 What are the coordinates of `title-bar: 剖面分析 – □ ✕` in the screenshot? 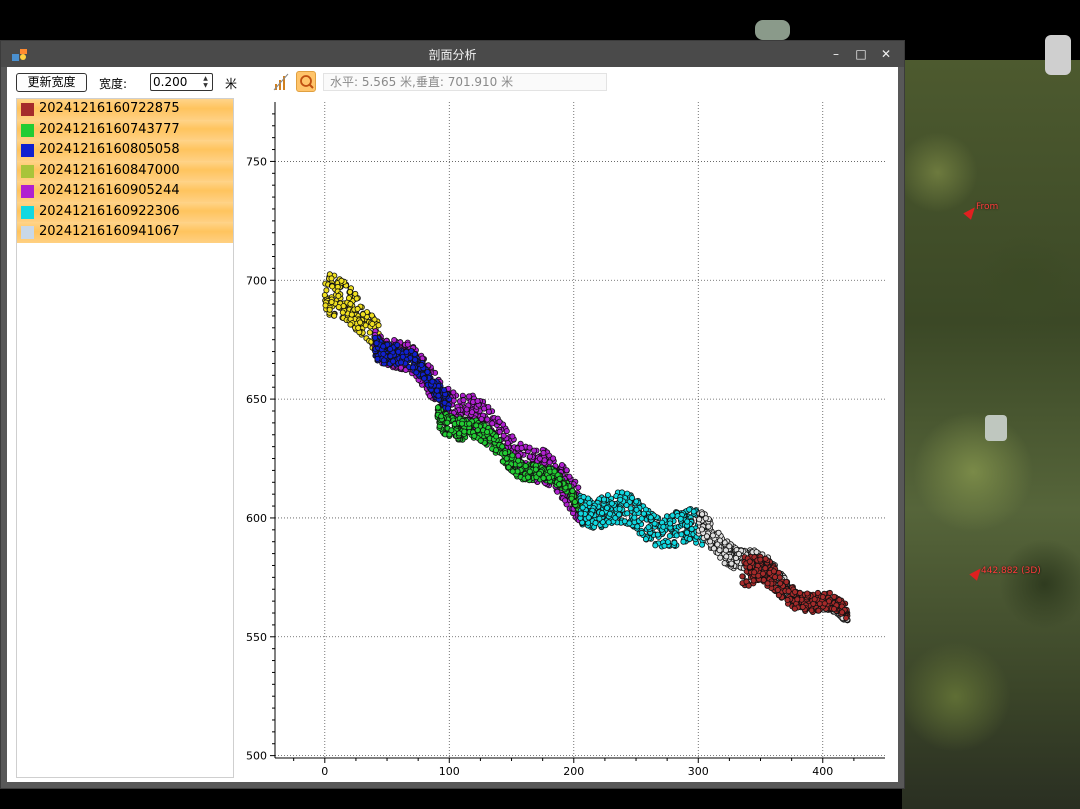 It's located at (452, 54).